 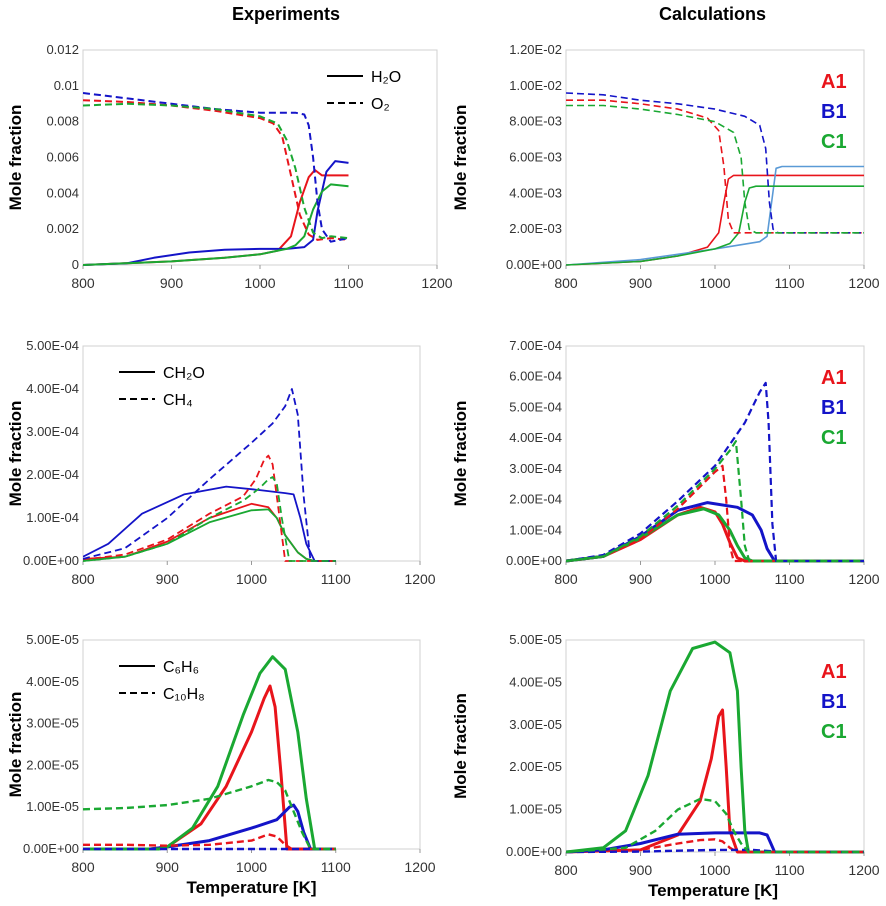 What do you see at coordinates (184, 694) in the screenshot?
I see `legend-label: C₁₀H₈` at bounding box center [184, 694].